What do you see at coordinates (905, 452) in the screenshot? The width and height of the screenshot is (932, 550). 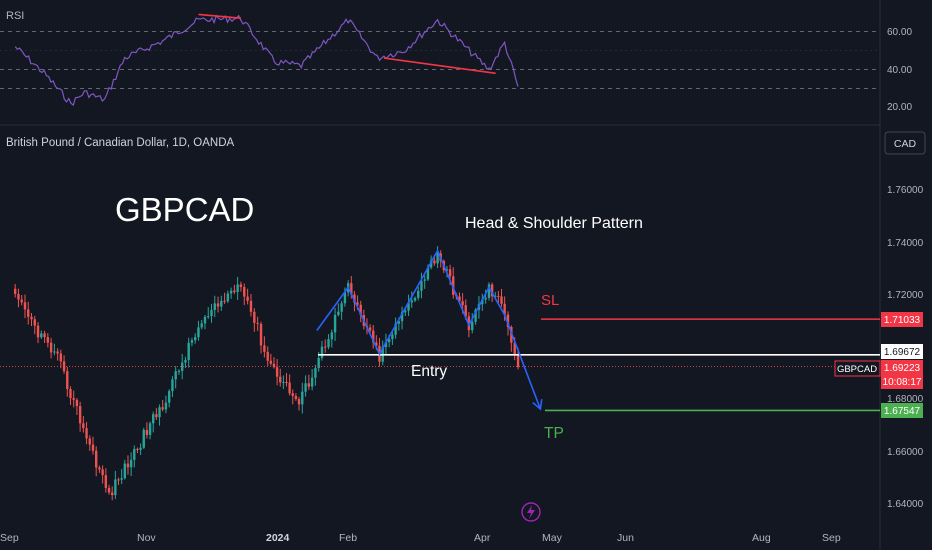 I see `price-tick: 1.66000` at bounding box center [905, 452].